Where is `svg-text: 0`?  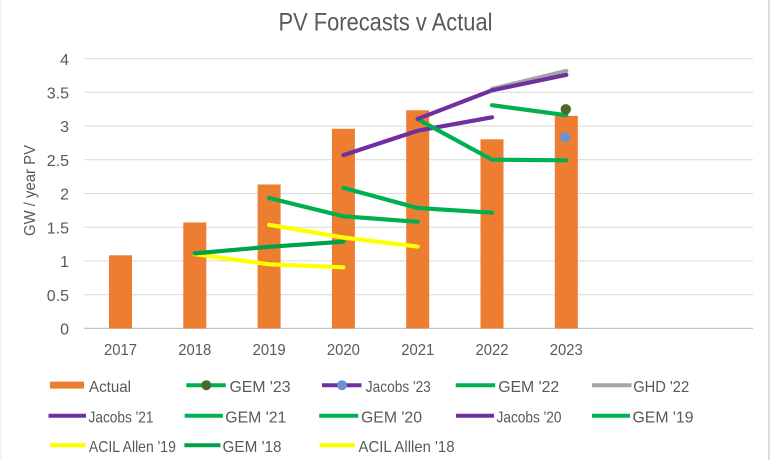
svg-text: 0 is located at coordinates (64, 330).